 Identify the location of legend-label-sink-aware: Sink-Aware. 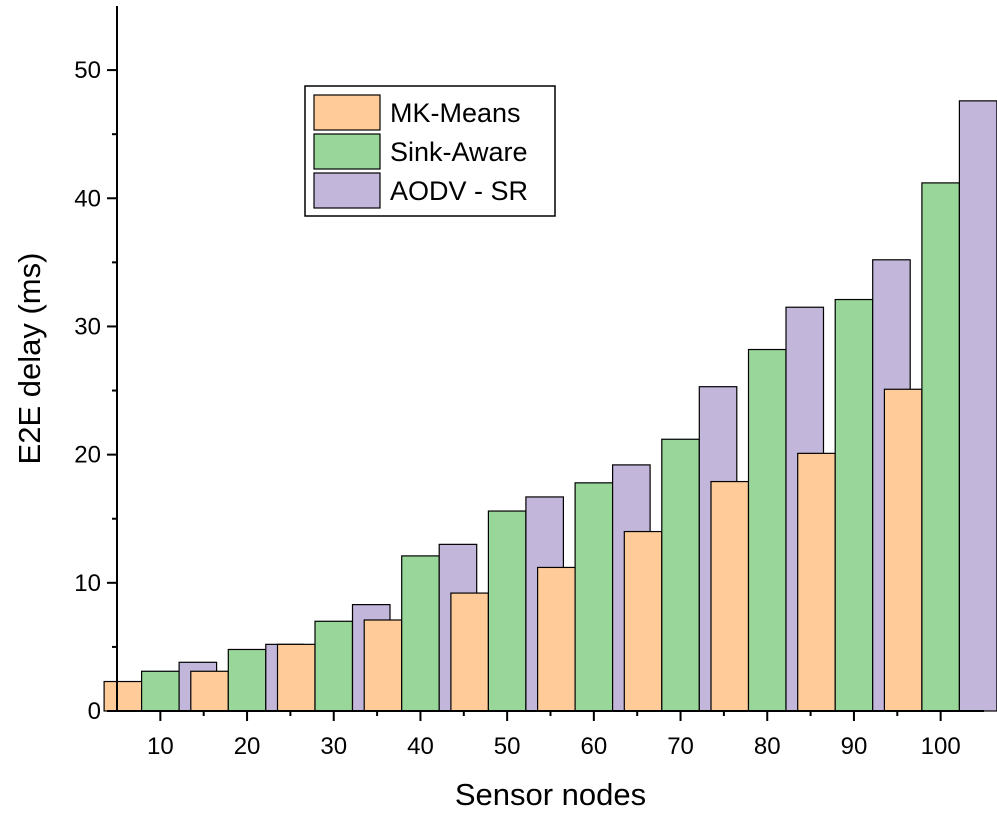
(459, 152).